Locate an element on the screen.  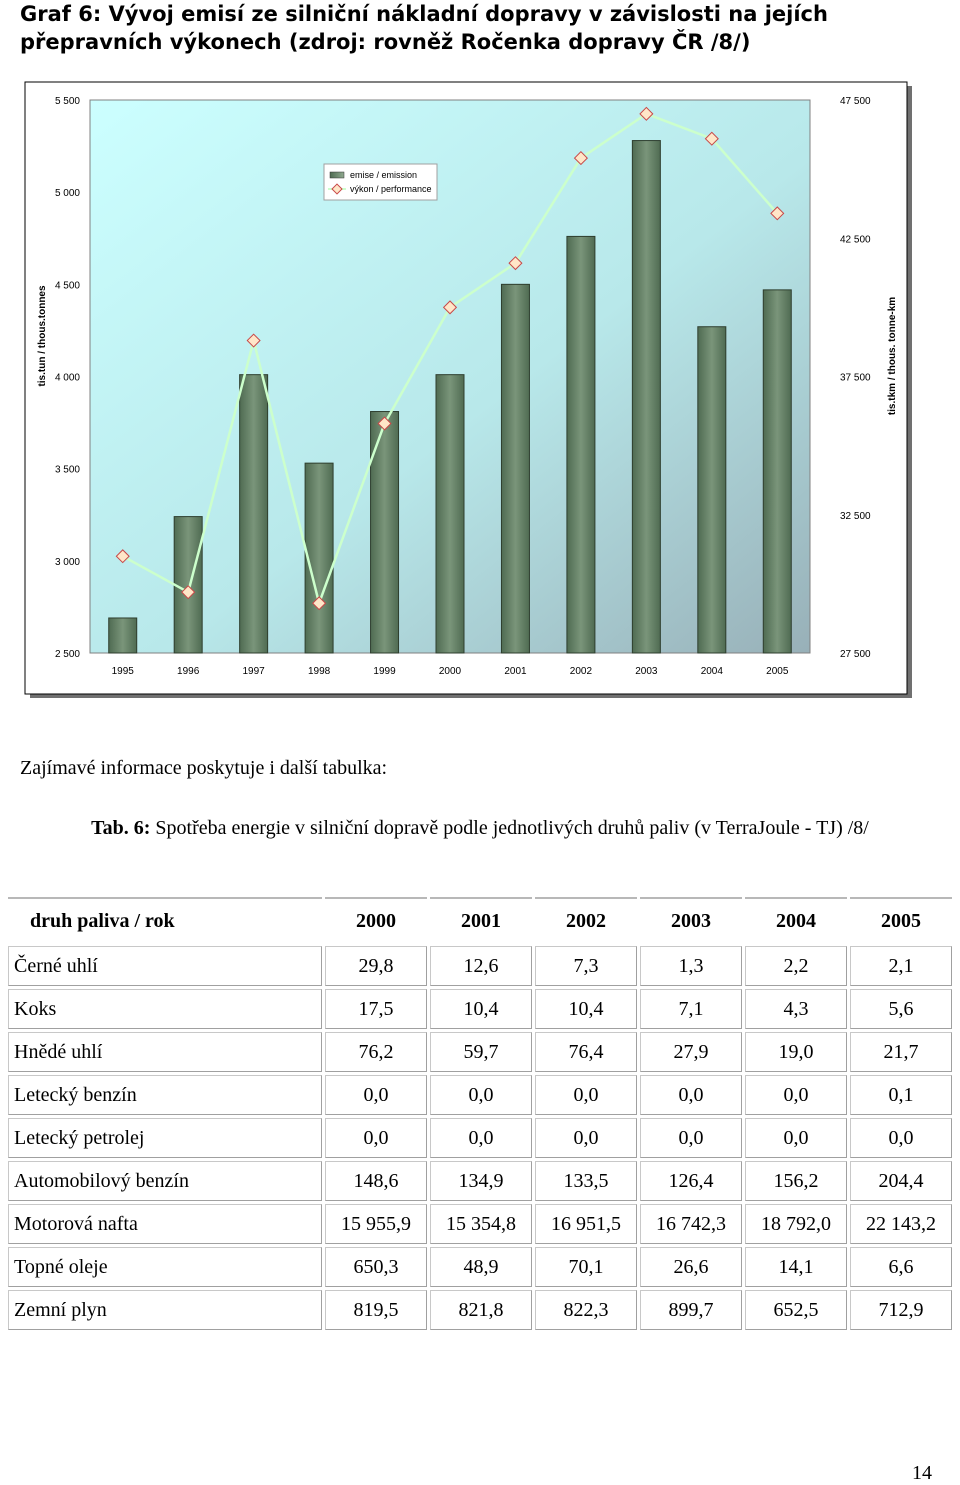
marker-performance-1995 is located at coordinates (122, 556).